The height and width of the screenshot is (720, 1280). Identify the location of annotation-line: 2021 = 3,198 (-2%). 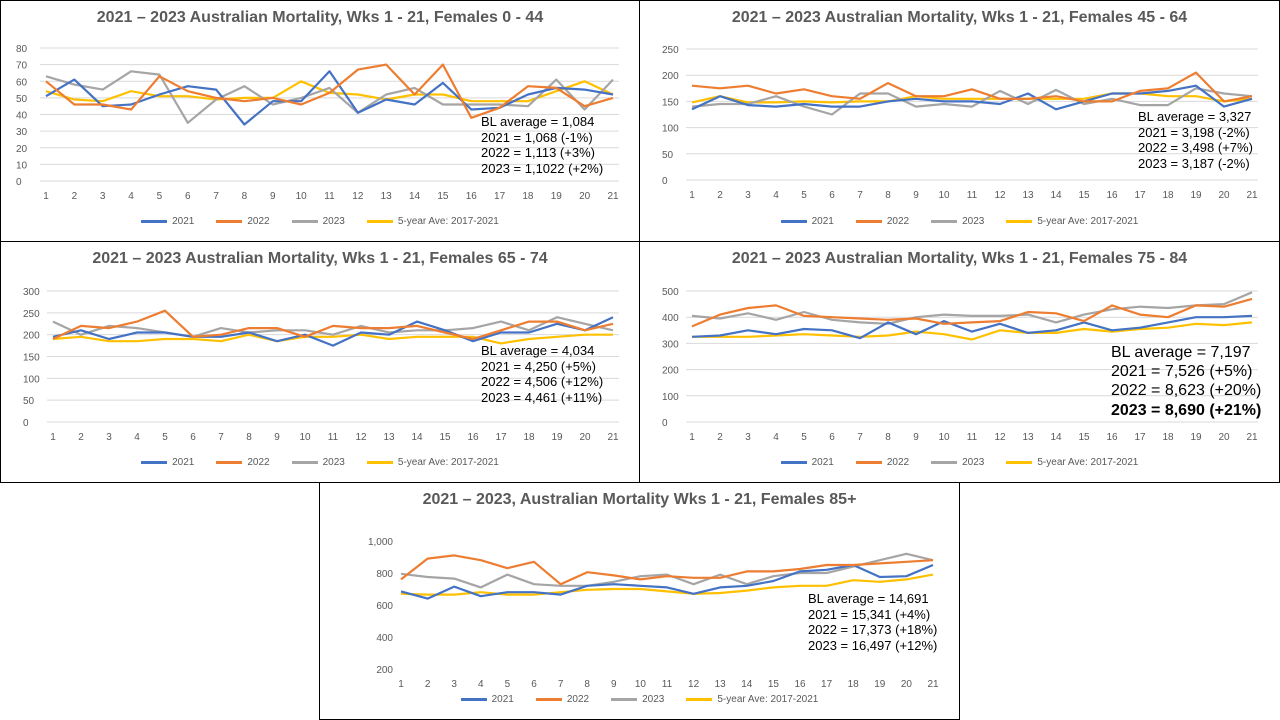
(1194, 132).